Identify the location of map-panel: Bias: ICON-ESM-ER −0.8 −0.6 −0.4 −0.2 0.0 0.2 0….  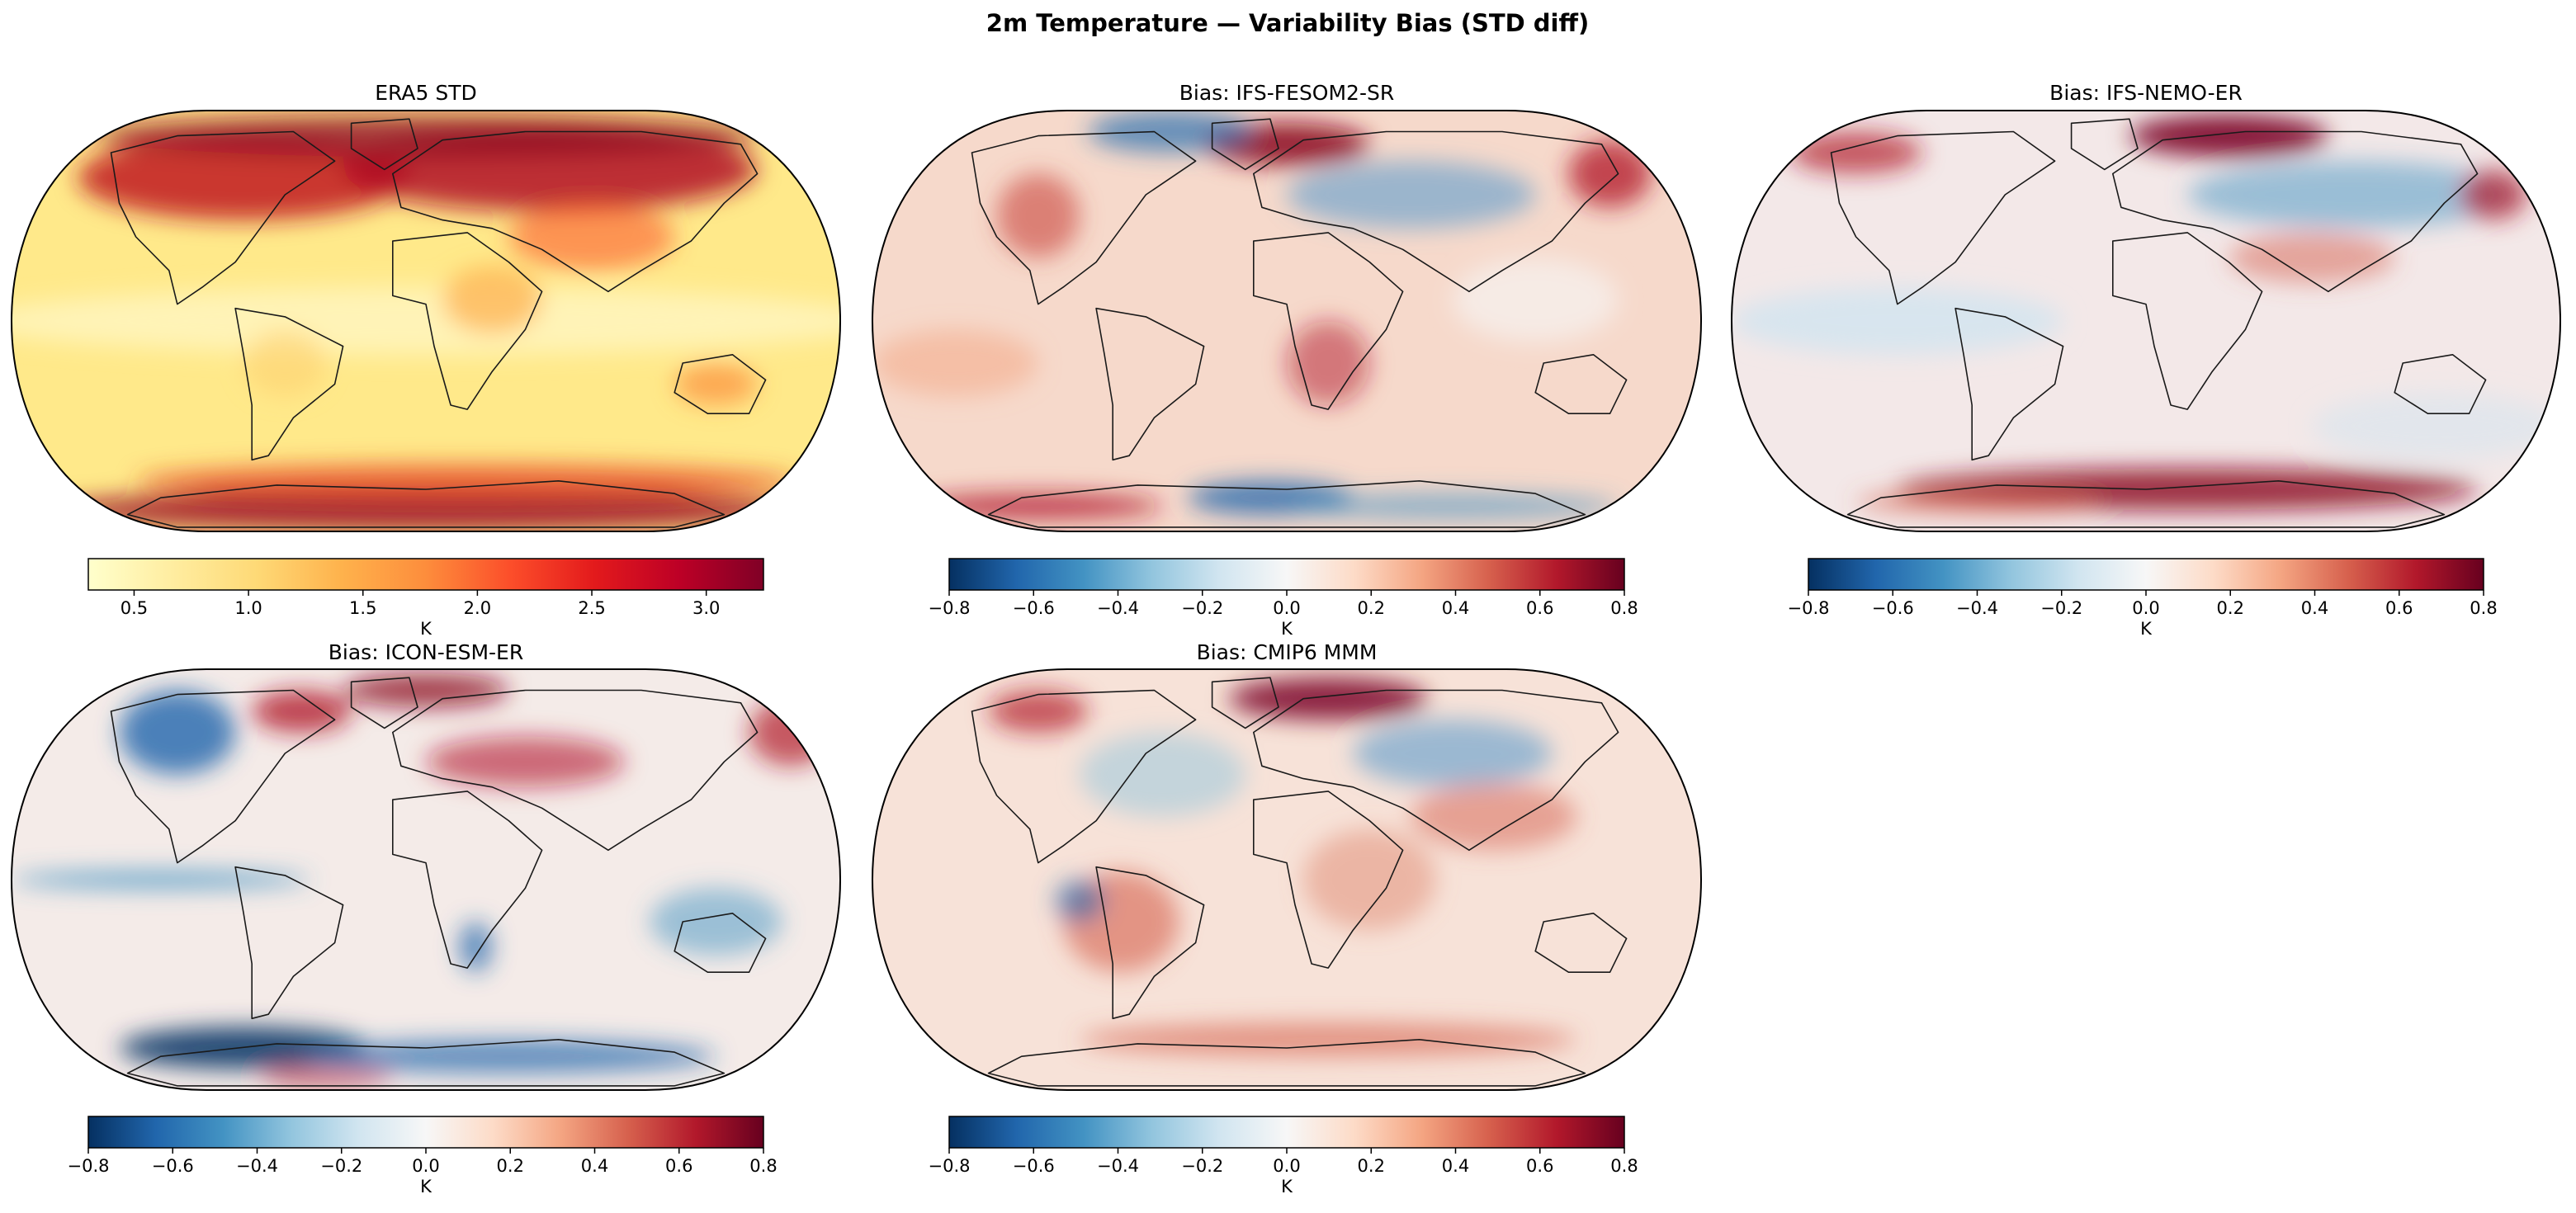
(426, 918).